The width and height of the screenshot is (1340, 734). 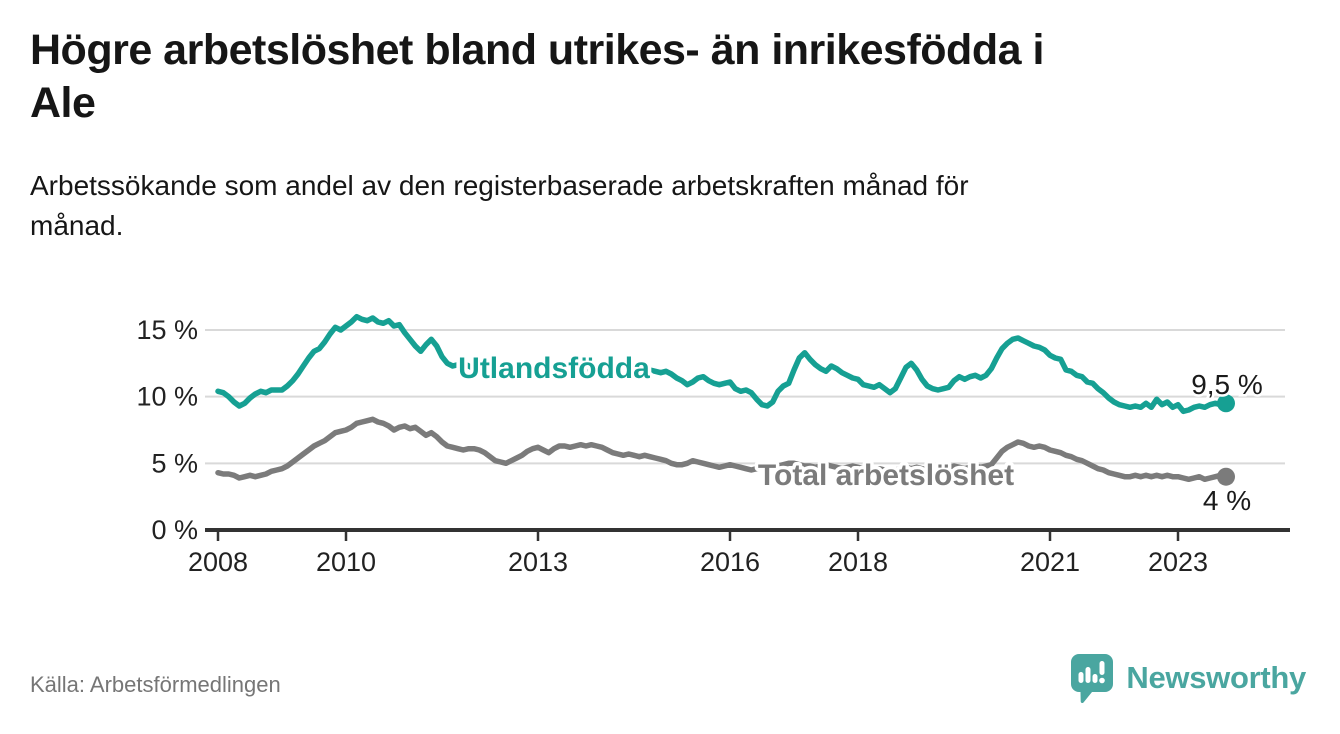 What do you see at coordinates (1081, 677) in the screenshot?
I see `logo-bar-small` at bounding box center [1081, 677].